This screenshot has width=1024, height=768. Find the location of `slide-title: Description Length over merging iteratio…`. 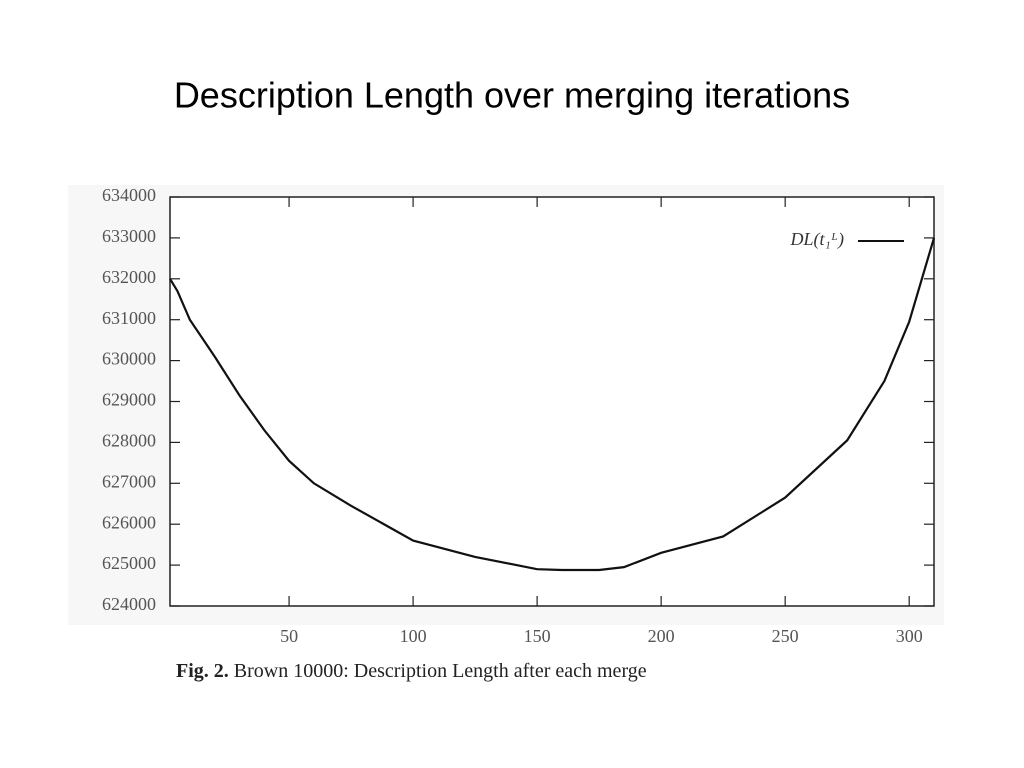

slide-title: Description Length over merging iteratio… is located at coordinates (512, 95).